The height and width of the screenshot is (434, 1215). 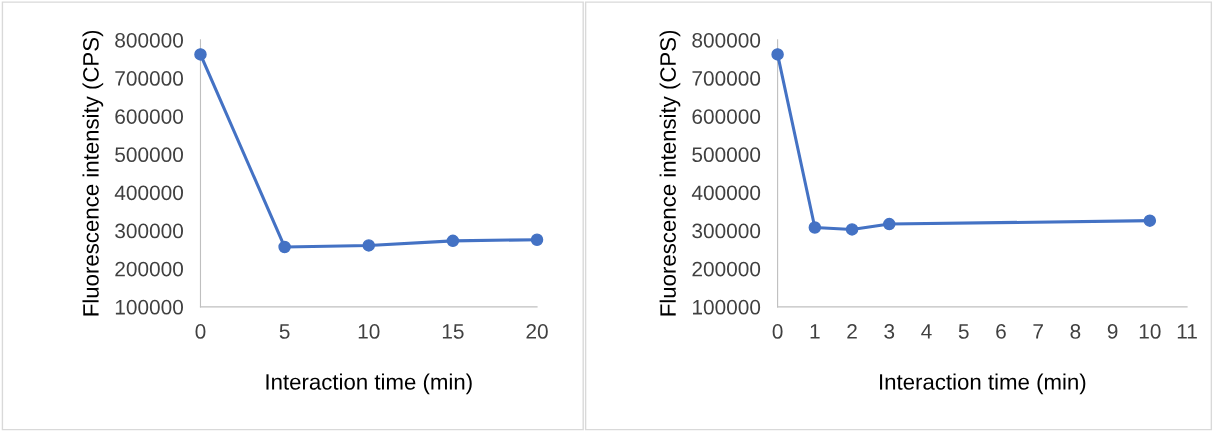 What do you see at coordinates (1001, 331) in the screenshot?
I see `x-tick-label: 6` at bounding box center [1001, 331].